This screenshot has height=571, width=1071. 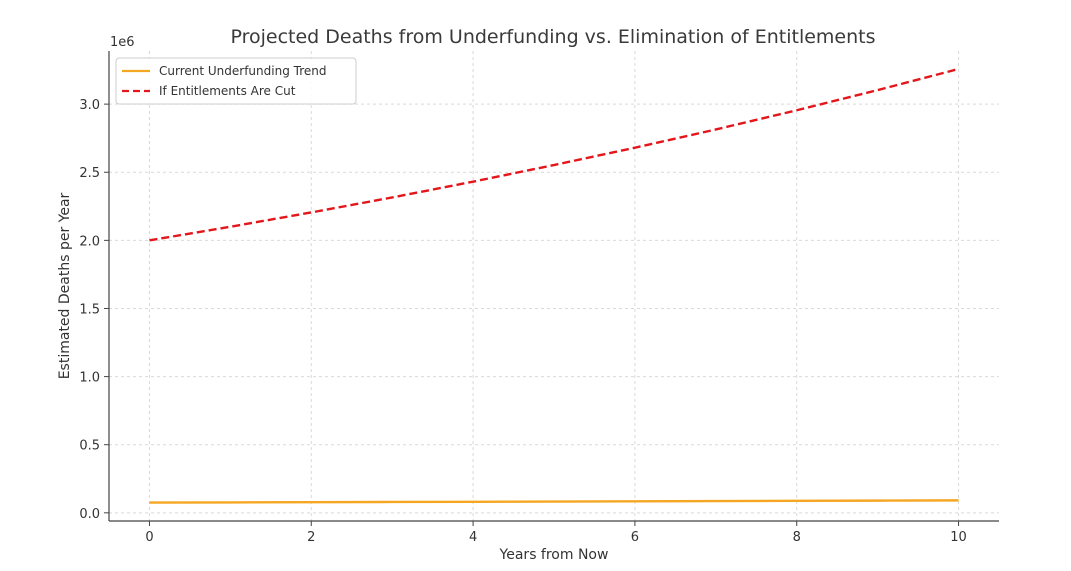 I want to click on y-tick-label: 1.5, so click(x=89, y=309).